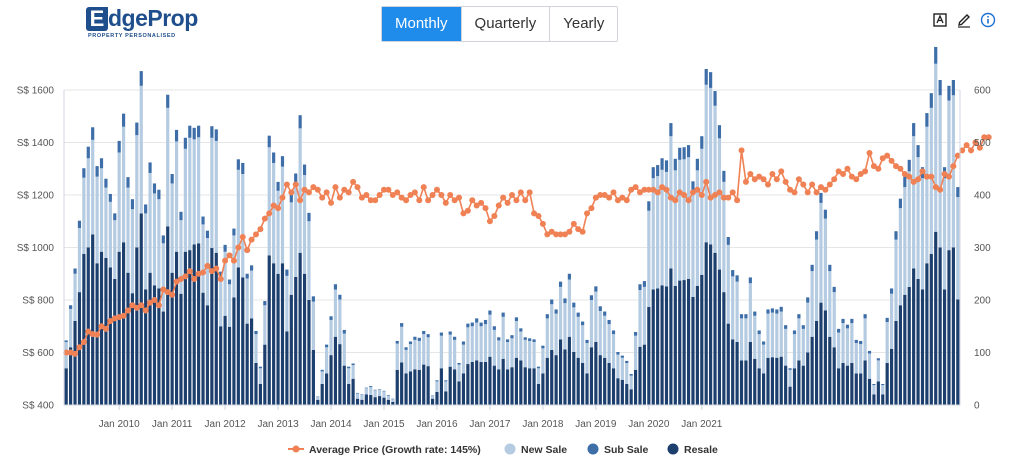 This screenshot has height=466, width=1023. What do you see at coordinates (988, 20) in the screenshot?
I see `info-icon` at bounding box center [988, 20].